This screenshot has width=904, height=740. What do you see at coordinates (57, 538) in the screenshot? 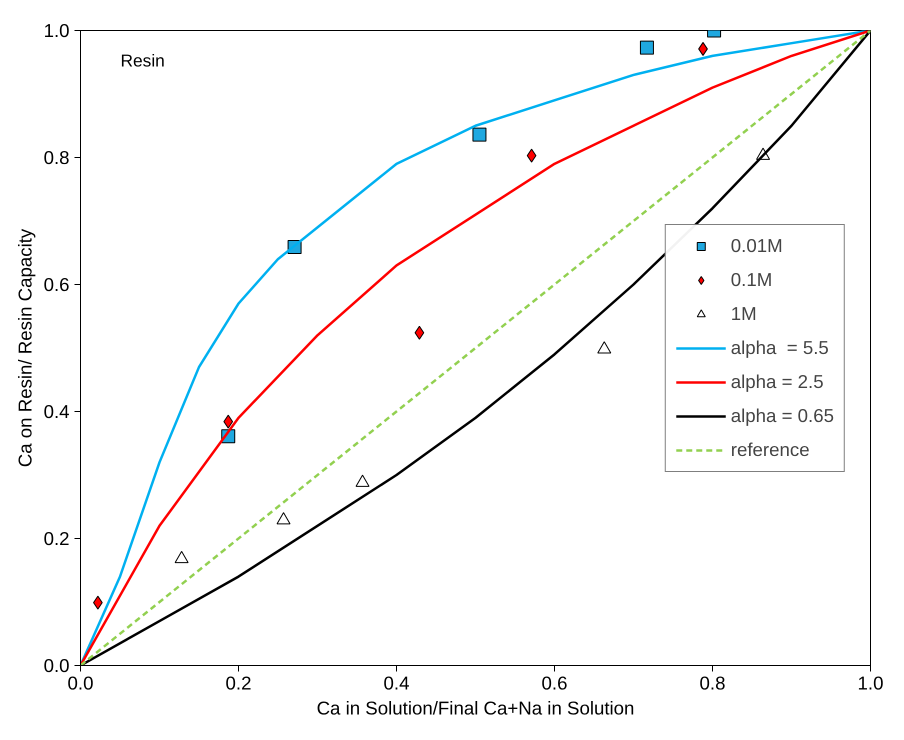
I see `y-tick-label: 0.2` at bounding box center [57, 538].